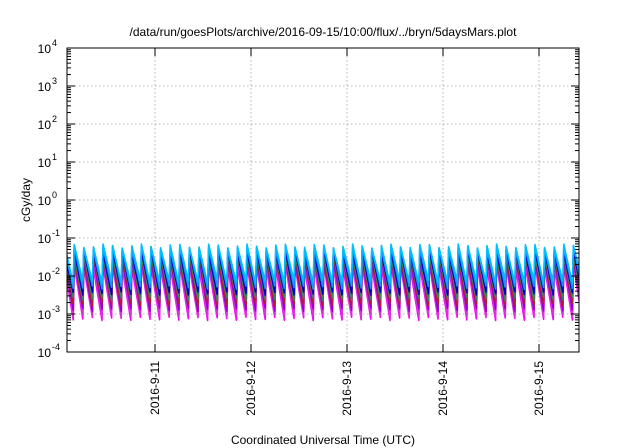  I want to click on x-tick-label: 2016-9-12, so click(251, 388).